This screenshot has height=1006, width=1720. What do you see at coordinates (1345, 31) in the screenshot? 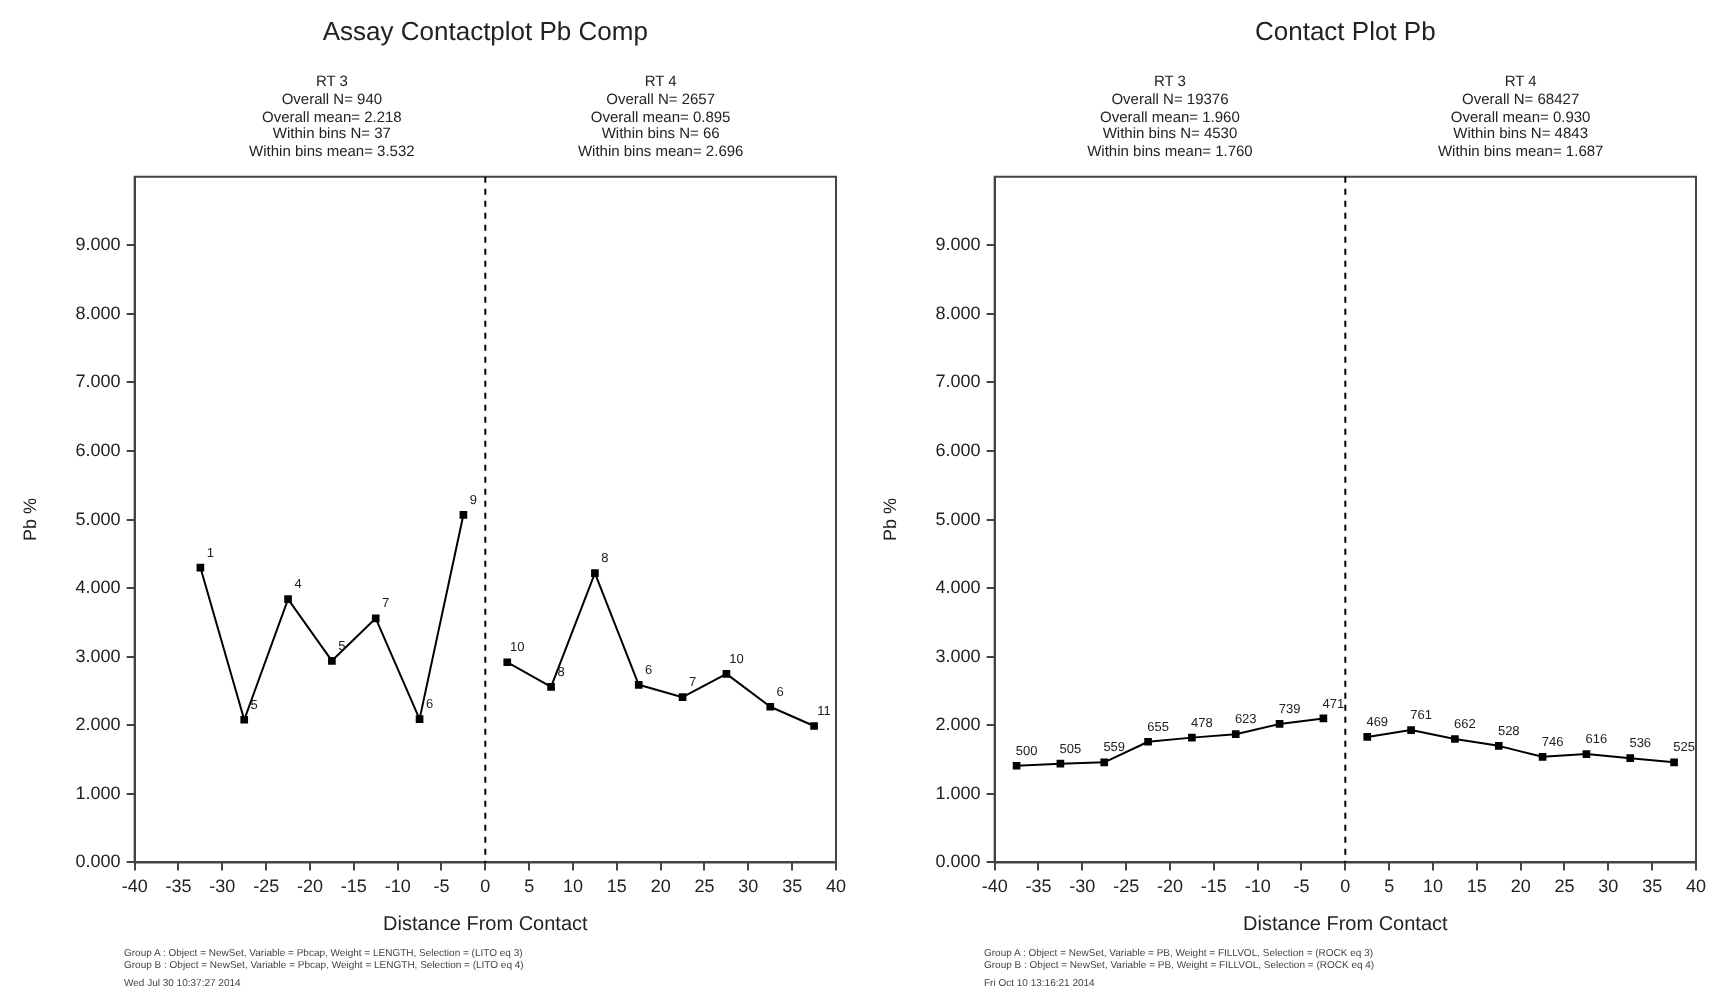
I see `chart-title: Contact Plot Pb` at bounding box center [1345, 31].